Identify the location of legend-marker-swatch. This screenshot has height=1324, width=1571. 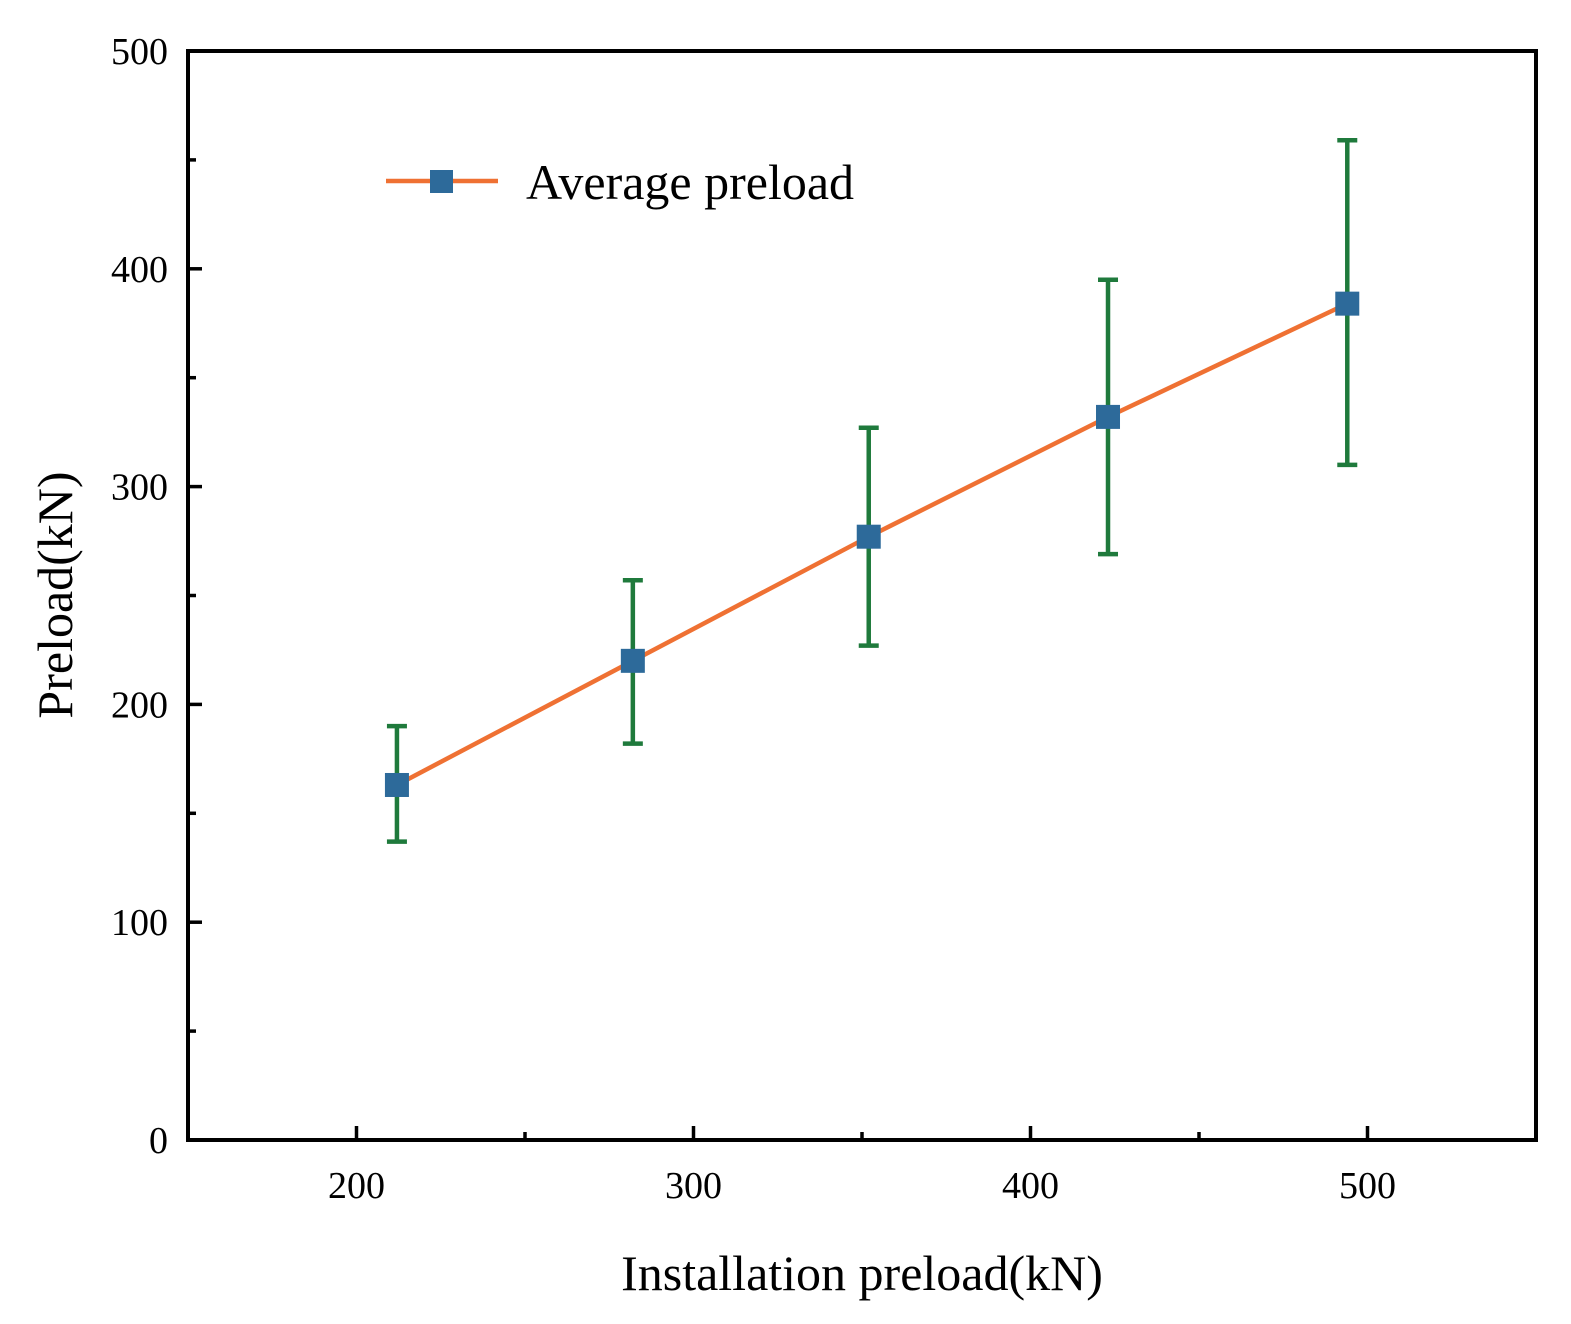
(441, 181).